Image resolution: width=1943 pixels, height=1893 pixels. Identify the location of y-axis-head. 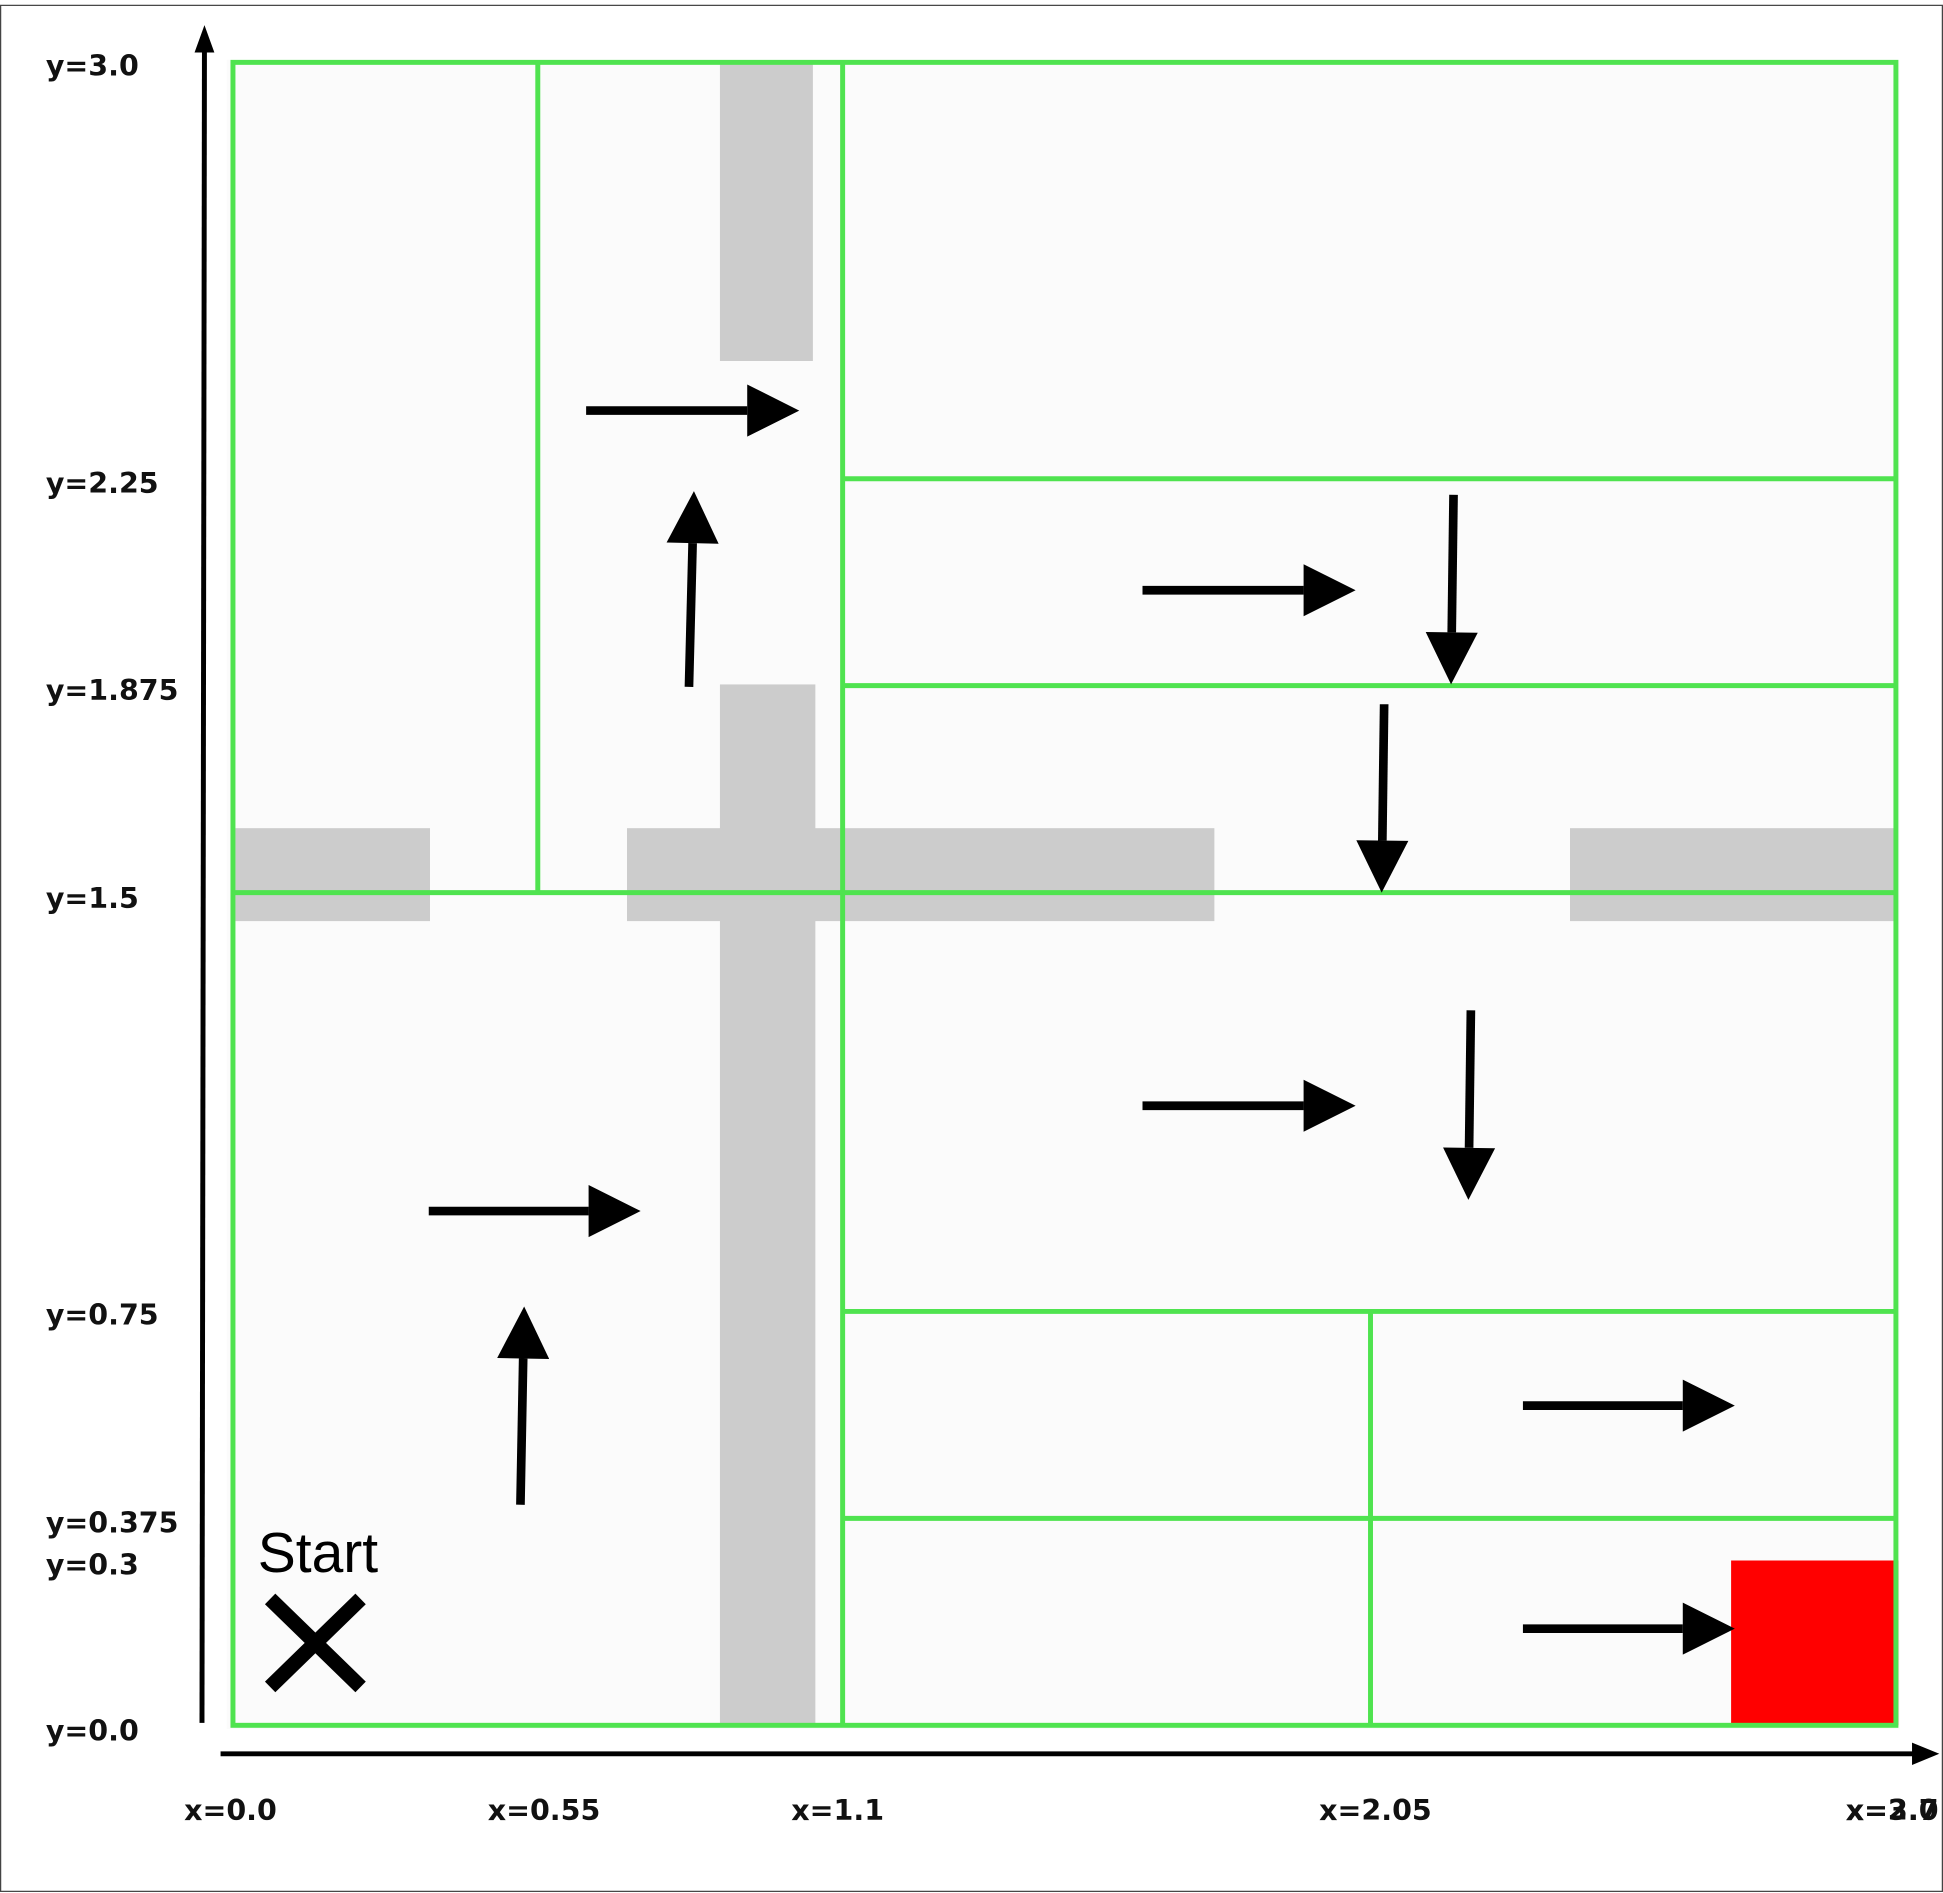
(204, 39).